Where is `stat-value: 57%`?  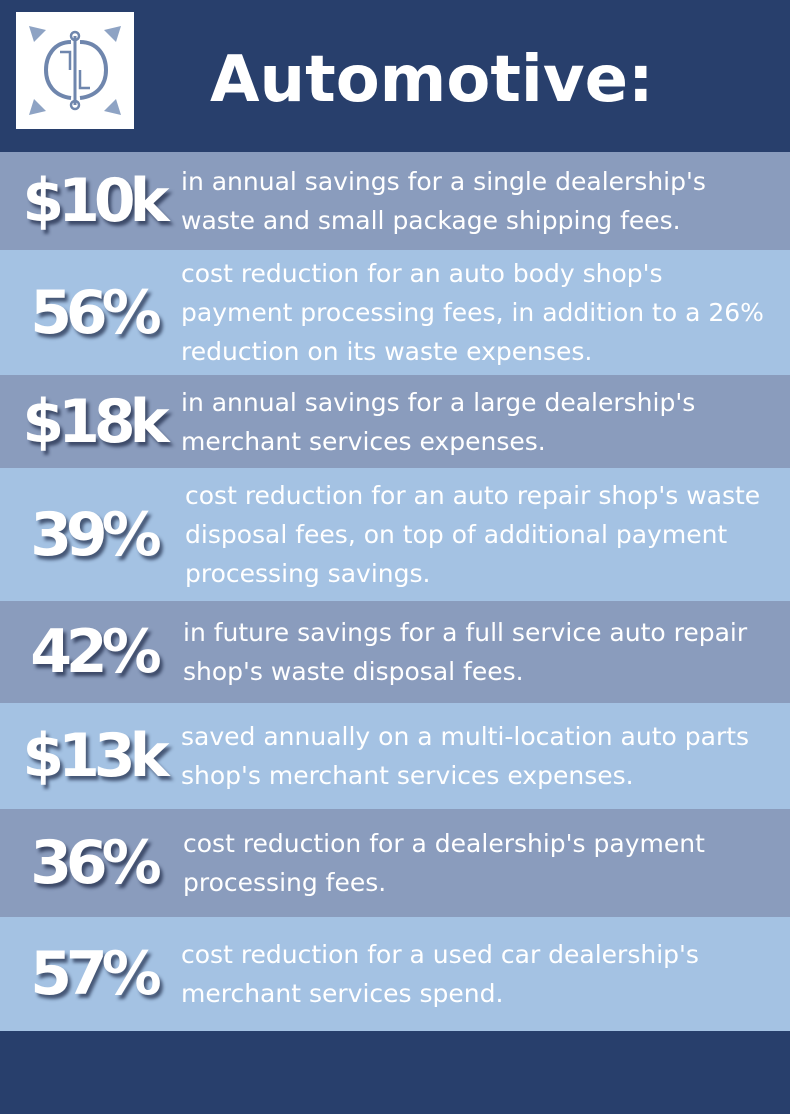
stat-value: 57% is located at coordinates (96, 974).